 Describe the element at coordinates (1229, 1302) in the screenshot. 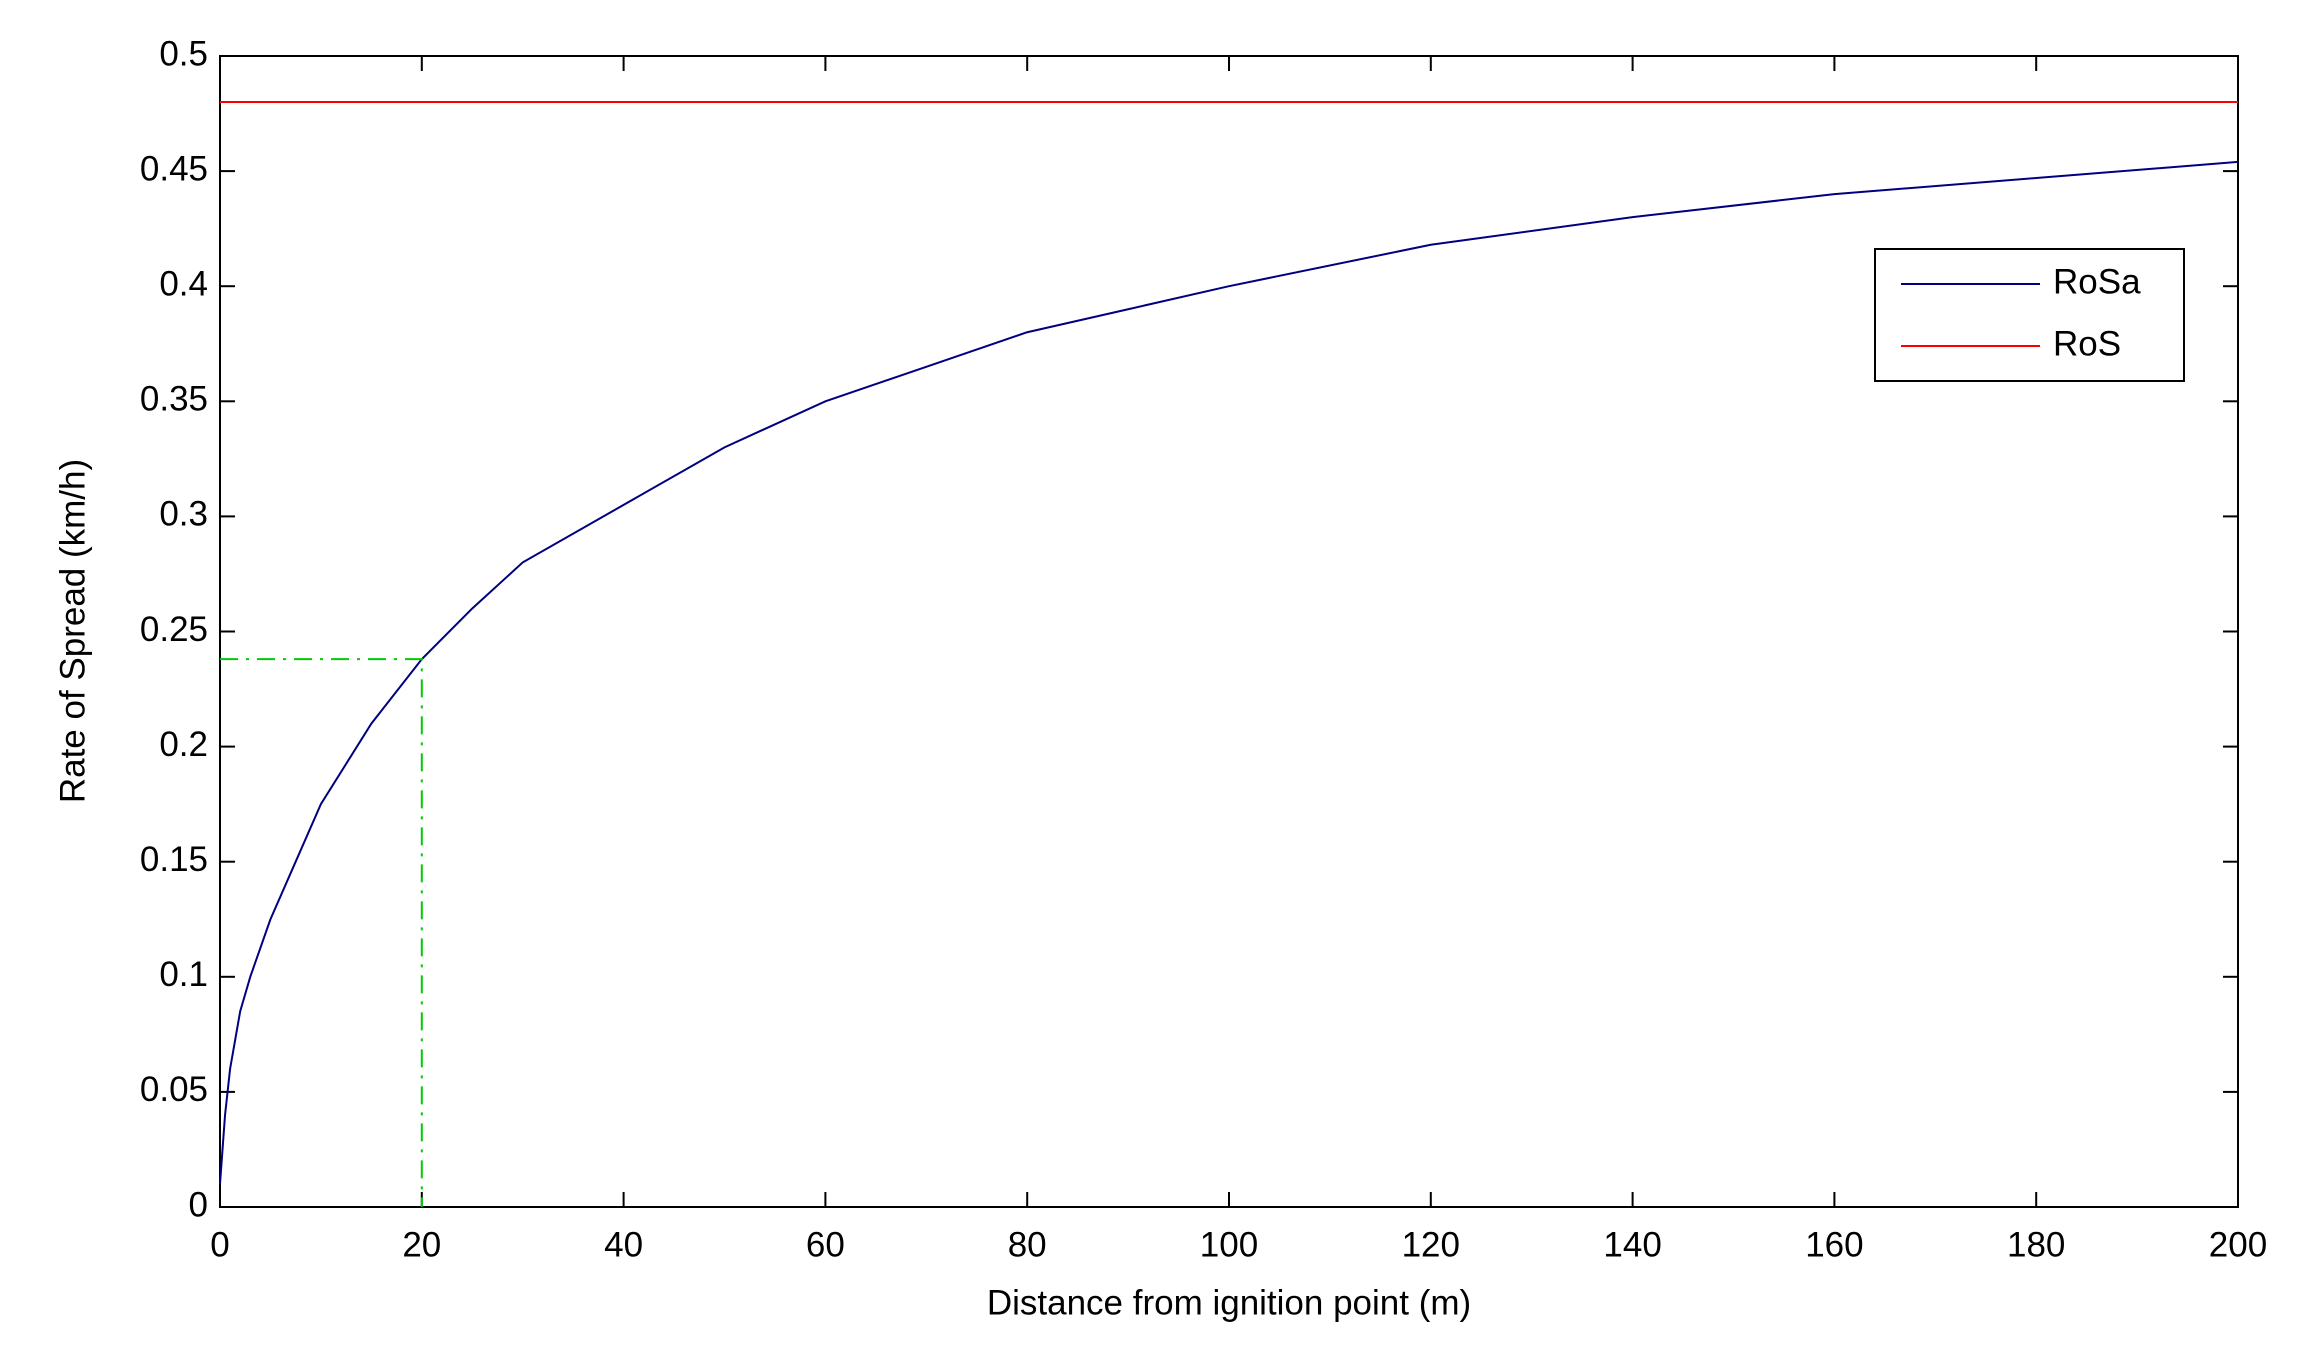

I see `x-axis-label: Distance from ignition point (m)` at that location.